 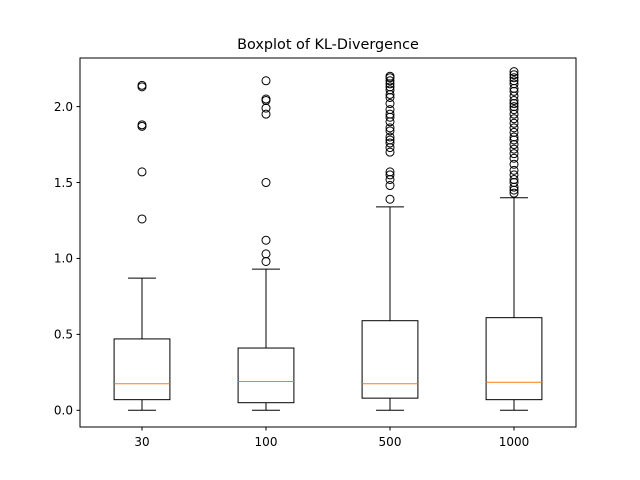 I want to click on x-tick-label: 1000, so click(x=514, y=442).